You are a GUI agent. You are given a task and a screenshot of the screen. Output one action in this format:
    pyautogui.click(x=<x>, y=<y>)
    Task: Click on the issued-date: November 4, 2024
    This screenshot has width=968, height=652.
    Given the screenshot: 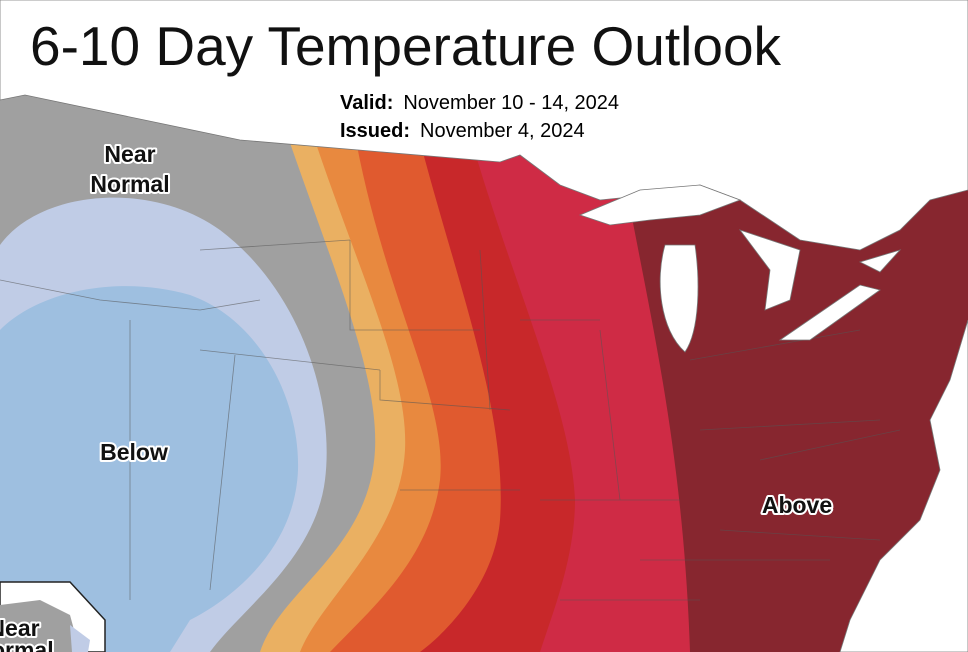 What is the action you would take?
    pyautogui.click(x=502, y=131)
    